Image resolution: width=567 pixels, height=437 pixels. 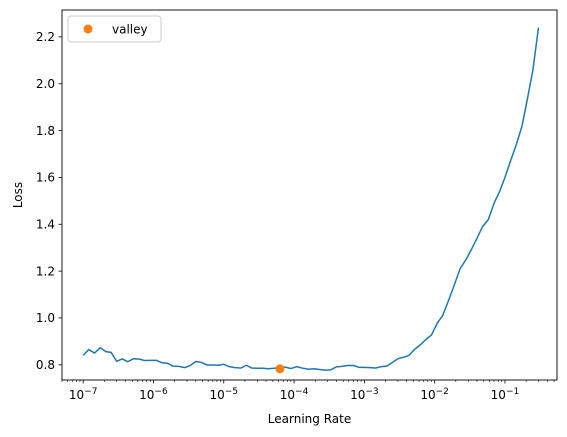 I want to click on legend-marker-valley, so click(x=88, y=29).